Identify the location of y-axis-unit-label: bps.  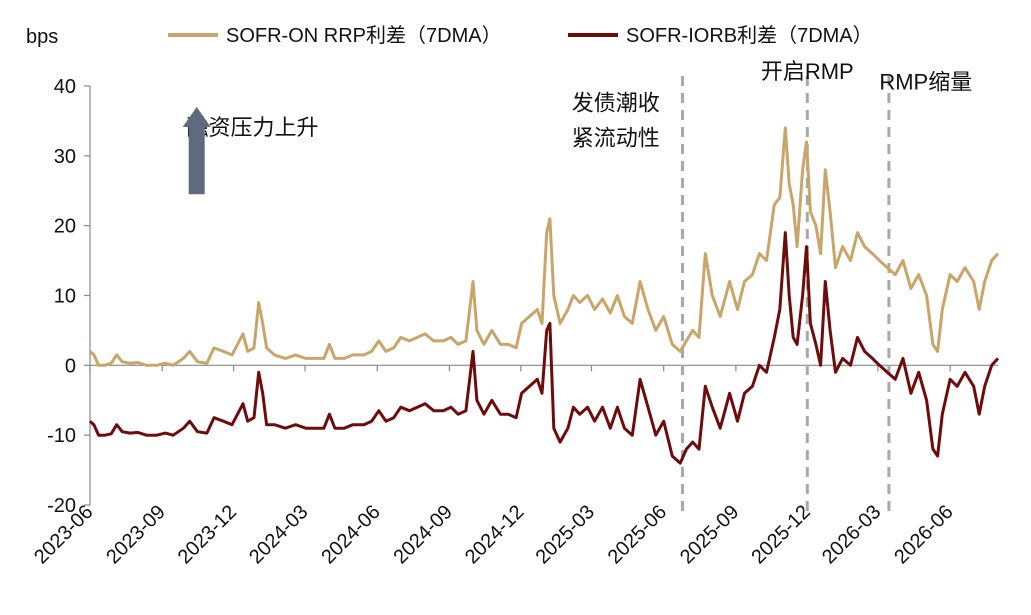
(42, 37).